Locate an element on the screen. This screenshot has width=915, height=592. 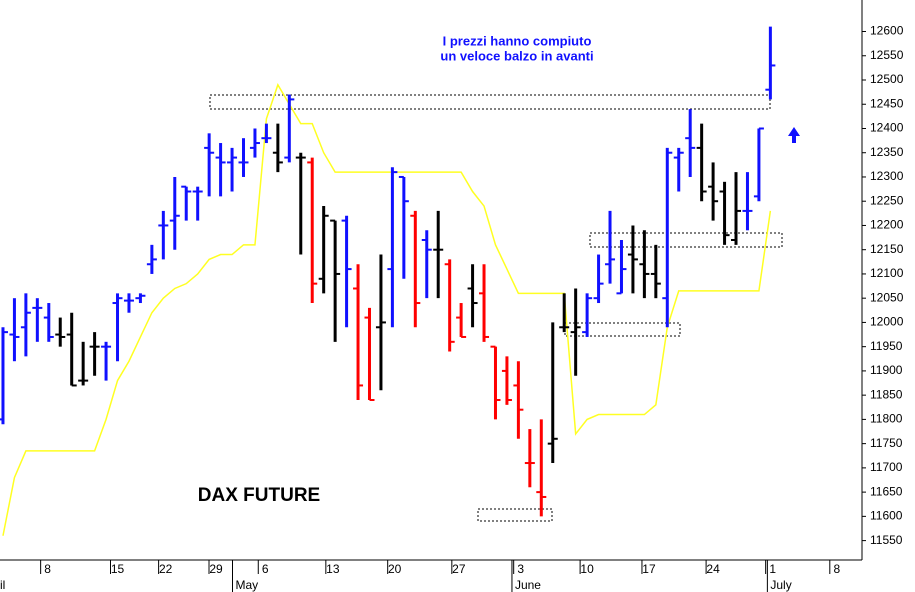
y-tick-label: 12400 is located at coordinates (887, 128).